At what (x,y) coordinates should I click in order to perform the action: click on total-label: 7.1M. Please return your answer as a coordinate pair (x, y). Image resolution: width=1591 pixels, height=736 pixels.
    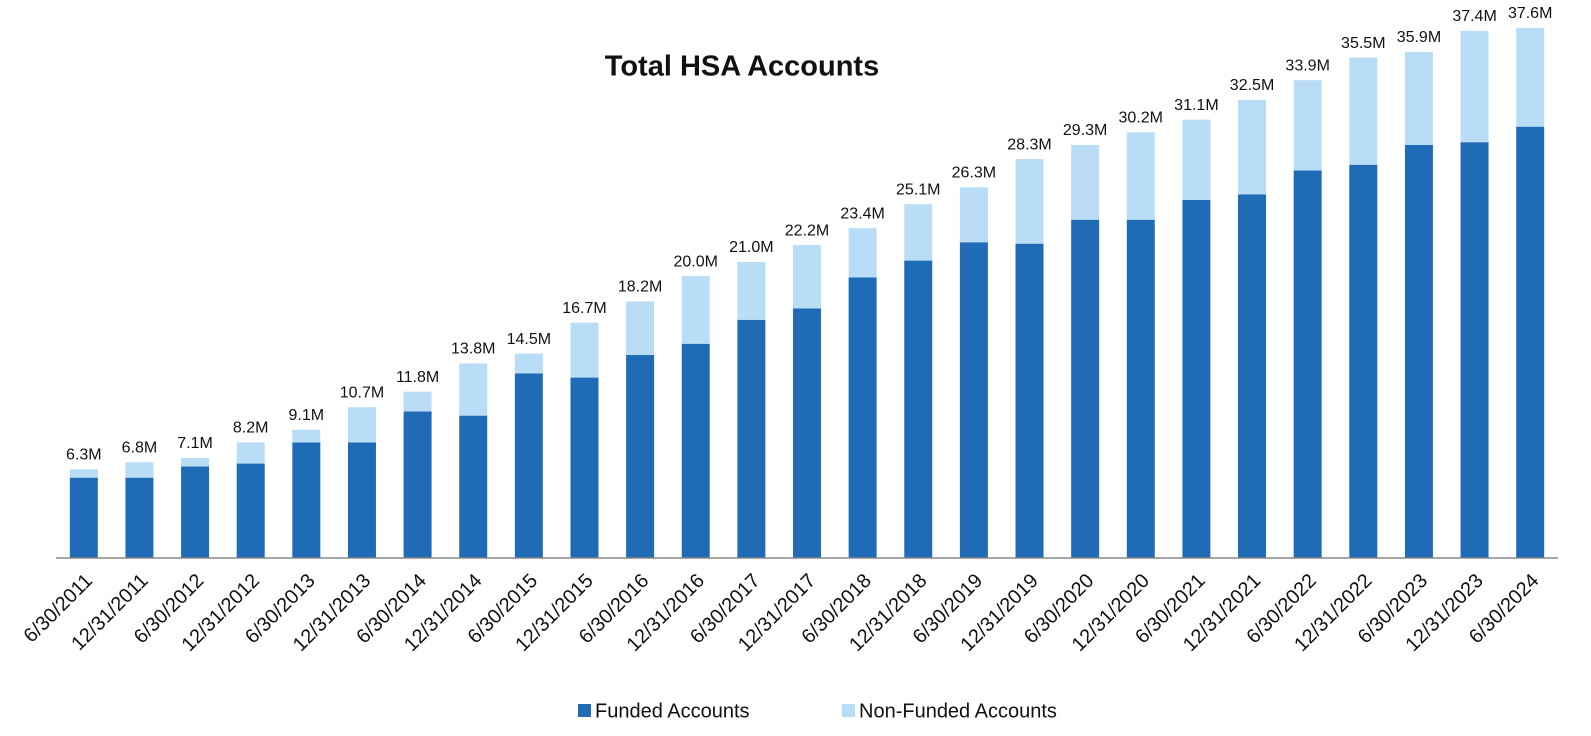
    Looking at the image, I should click on (195, 443).